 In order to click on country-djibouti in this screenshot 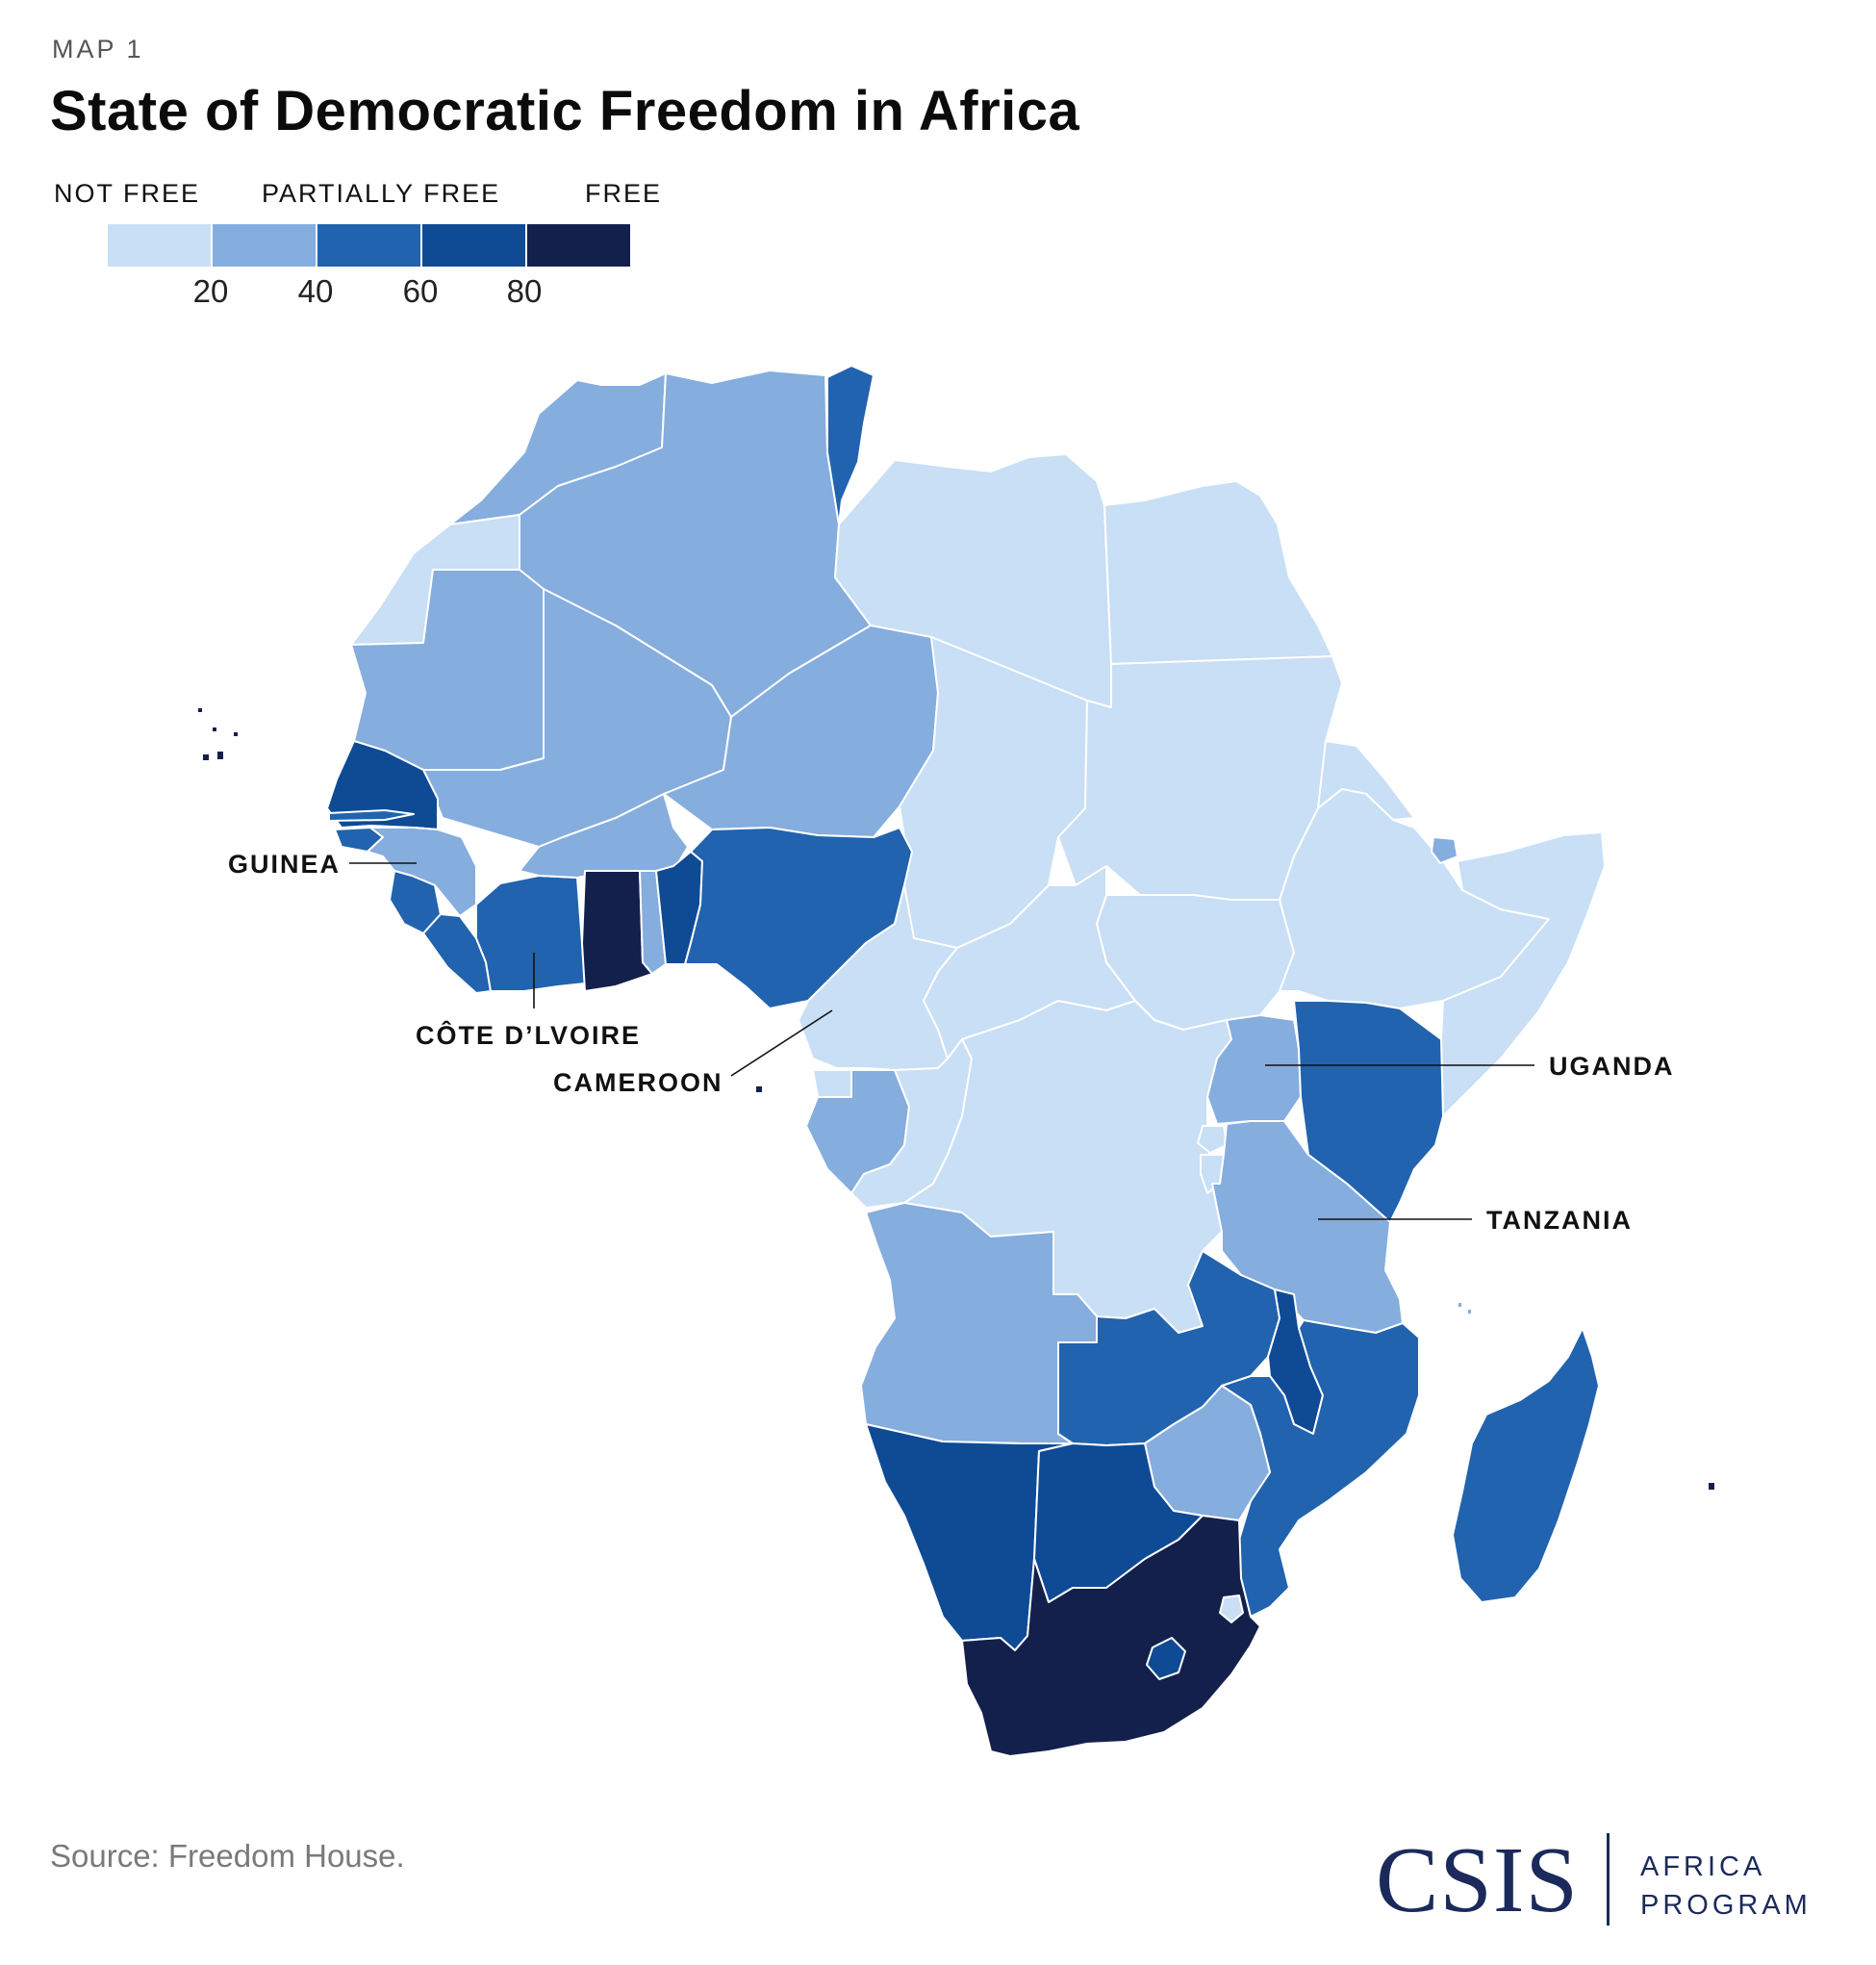, I will do `click(1444, 850)`.